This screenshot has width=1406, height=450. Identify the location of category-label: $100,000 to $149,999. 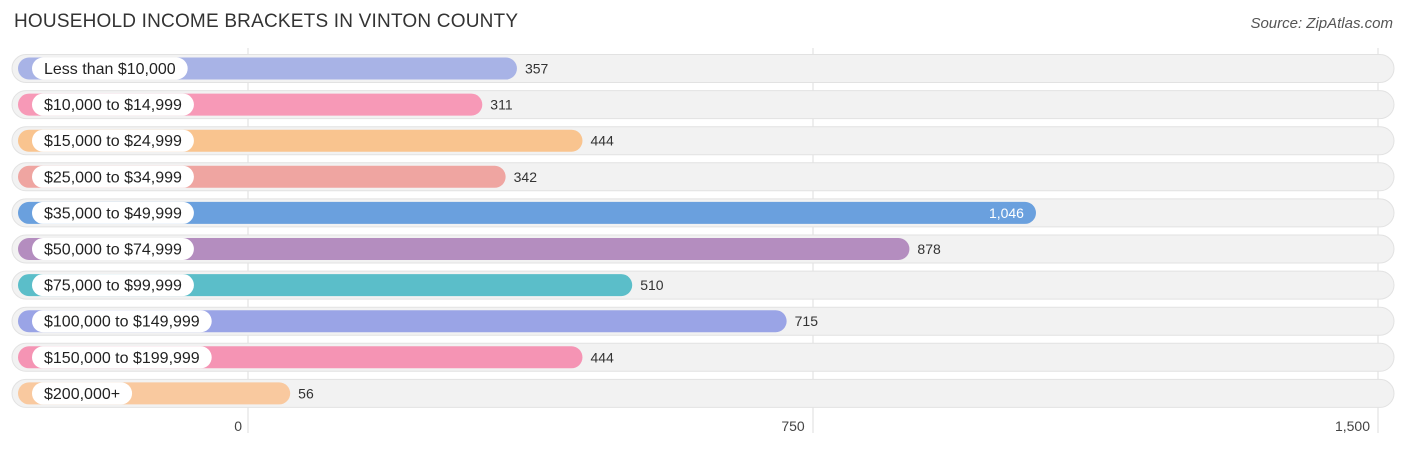
(122, 322).